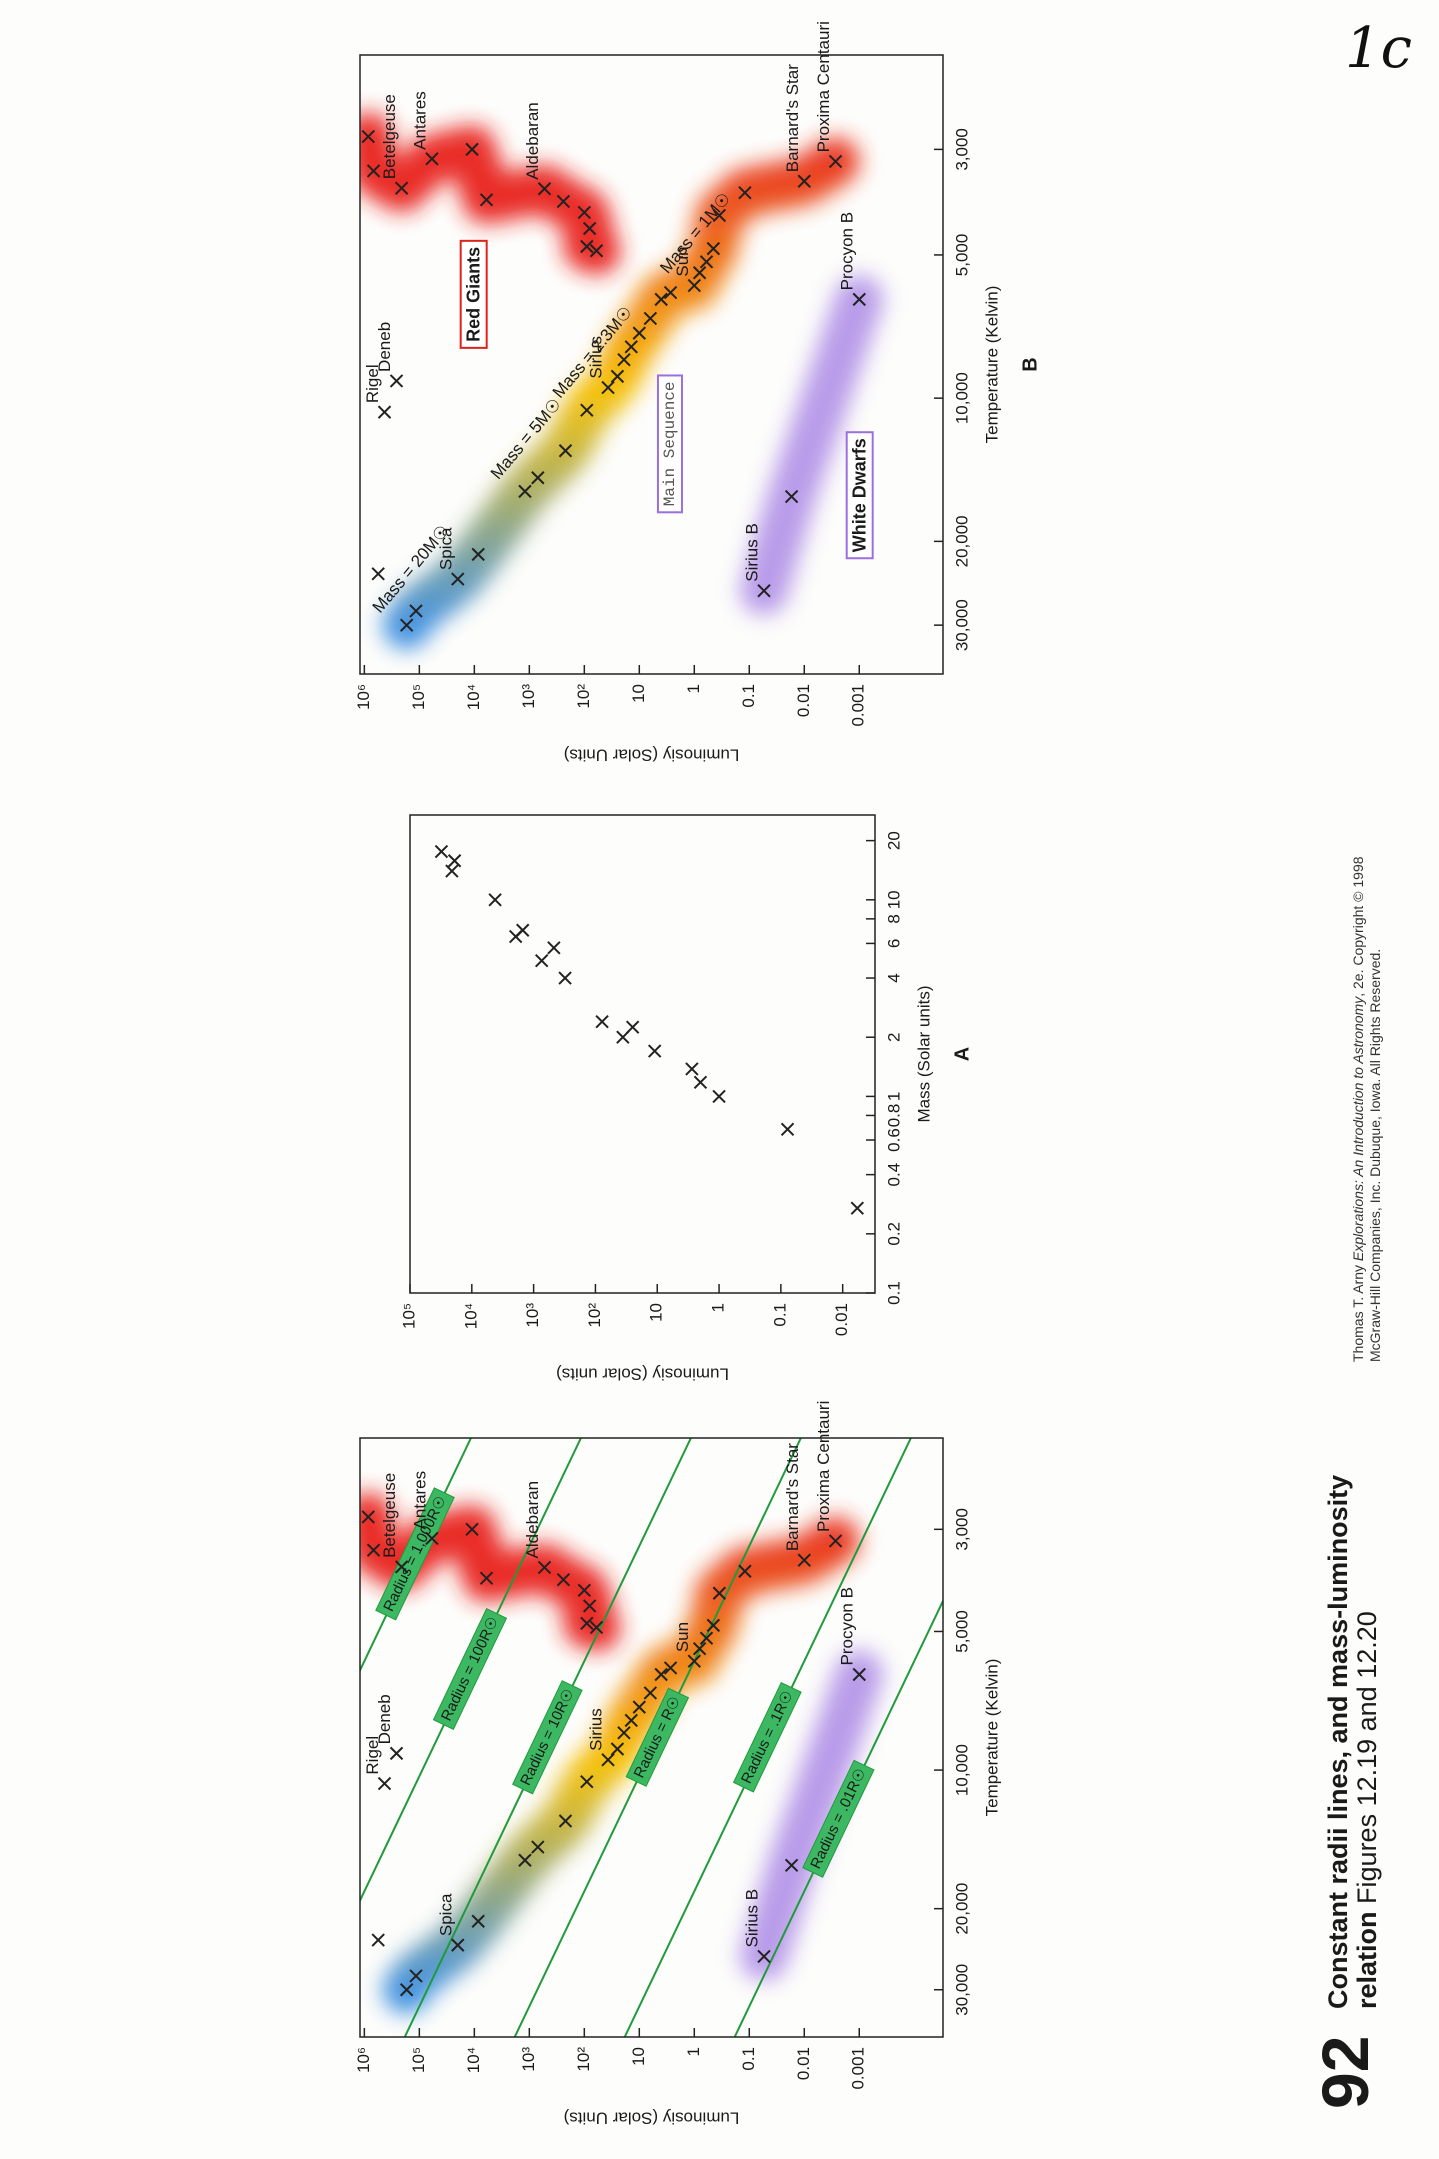  What do you see at coordinates (811, 445) in the screenshot?
I see `region-band` at bounding box center [811, 445].